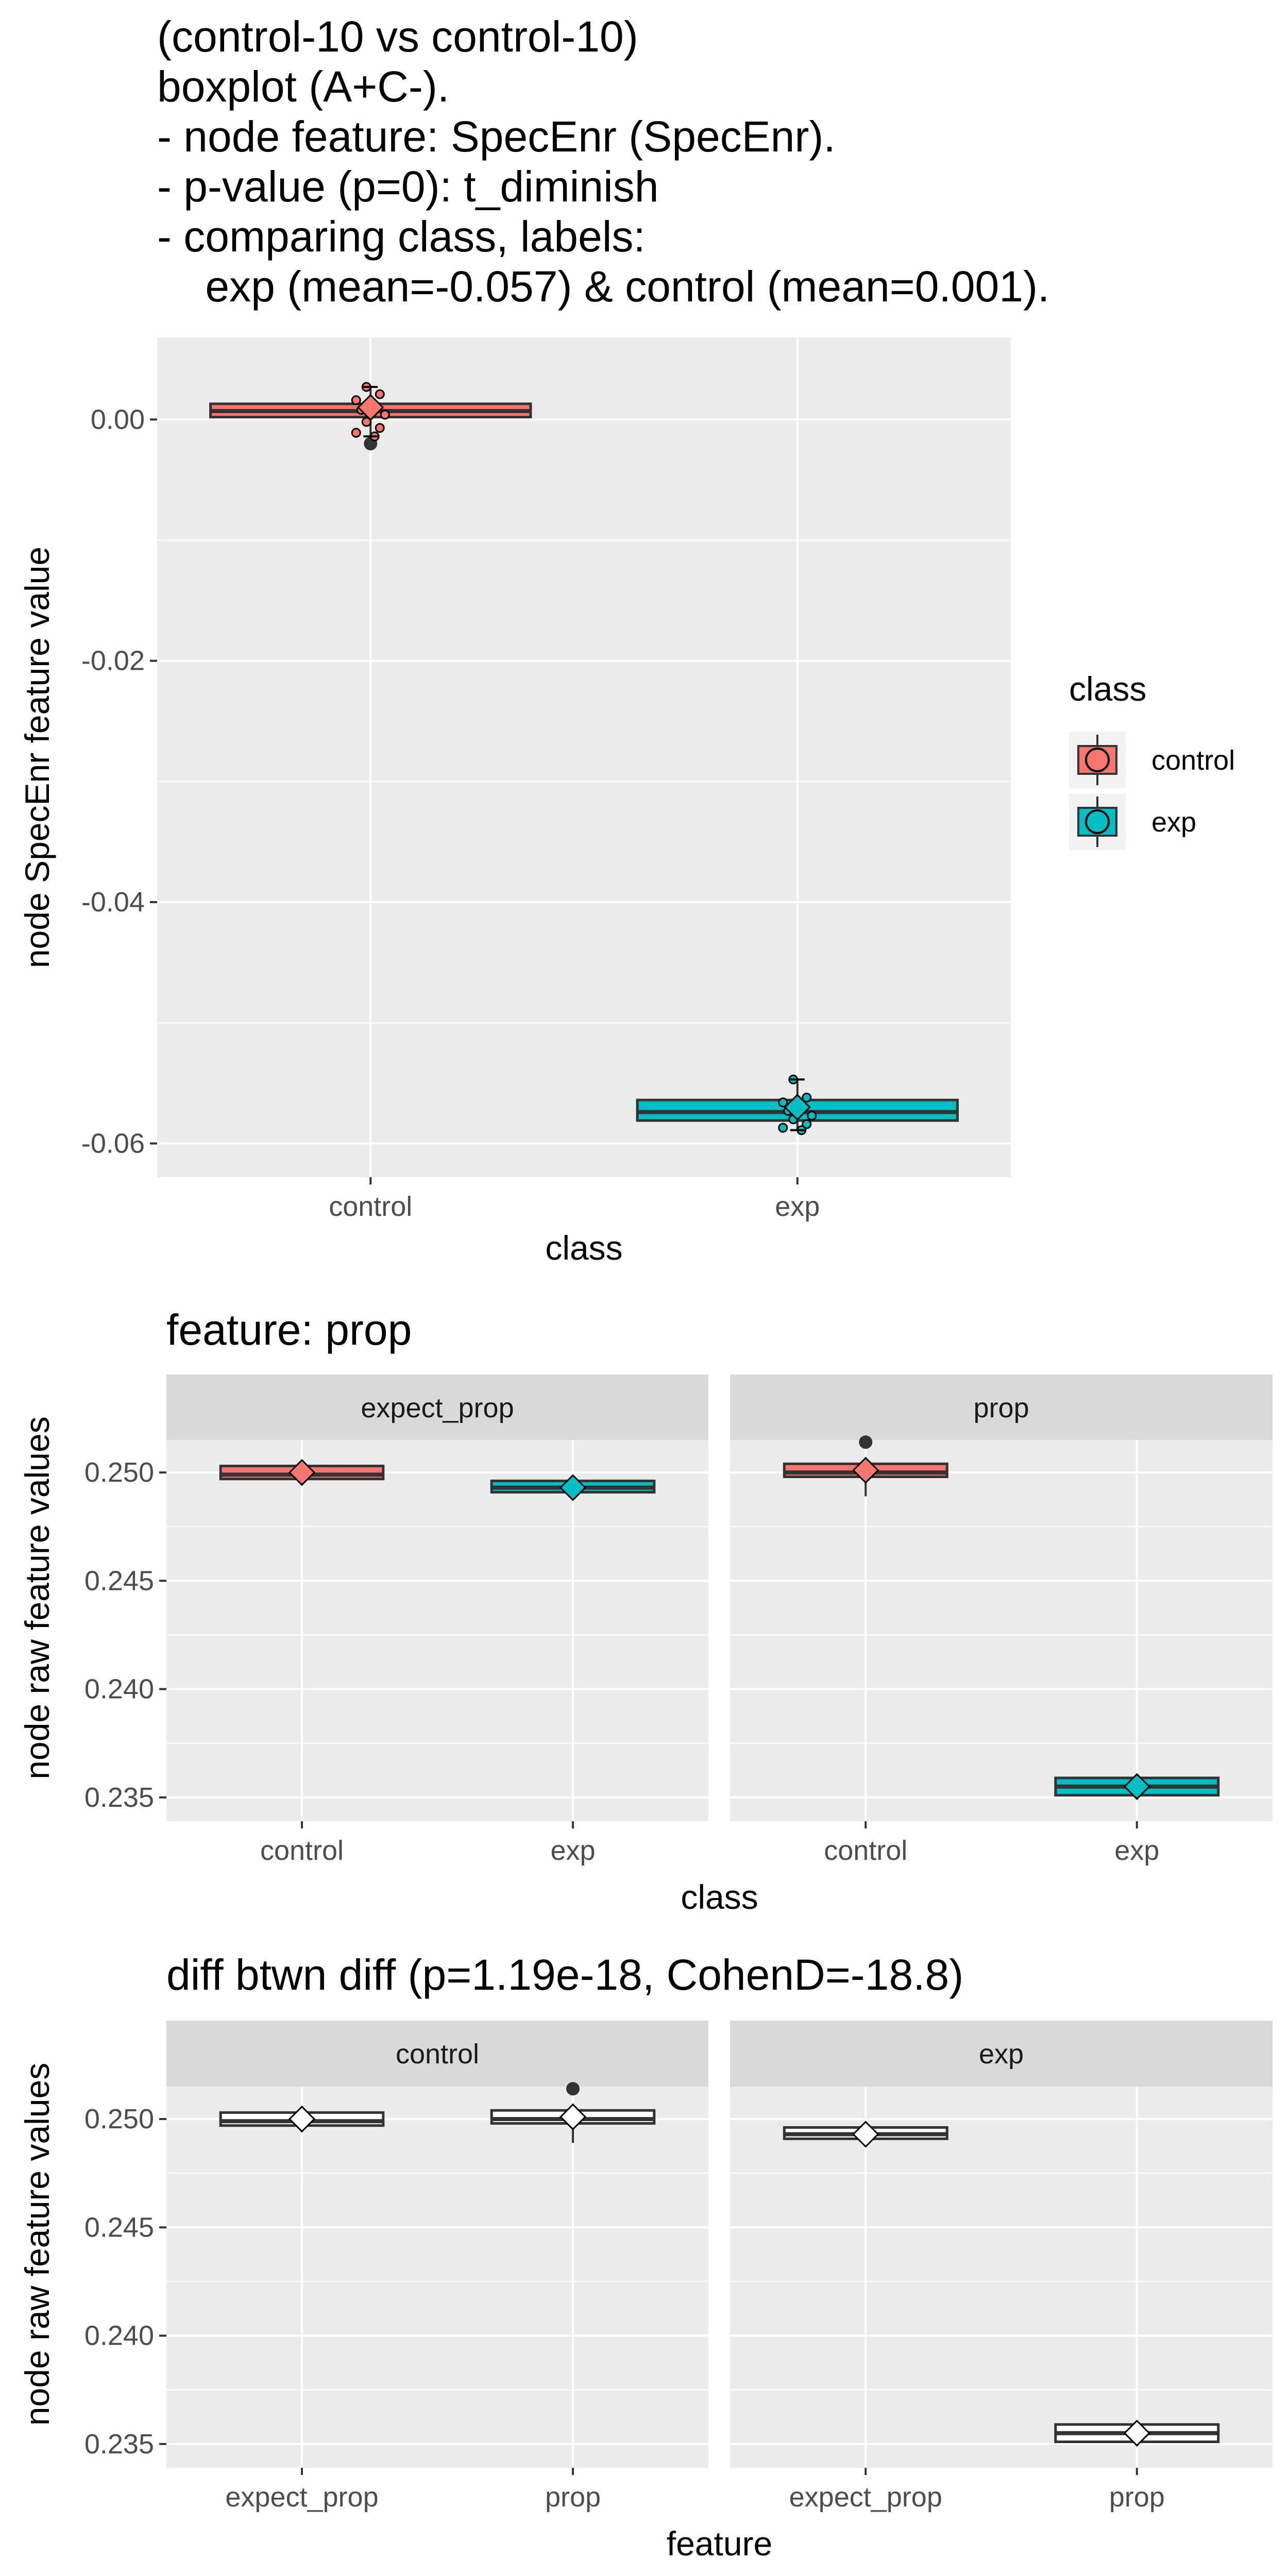  Describe the element at coordinates (119, 1797) in the screenshot. I see `plot2-ytick-label-0: 0.235` at that location.